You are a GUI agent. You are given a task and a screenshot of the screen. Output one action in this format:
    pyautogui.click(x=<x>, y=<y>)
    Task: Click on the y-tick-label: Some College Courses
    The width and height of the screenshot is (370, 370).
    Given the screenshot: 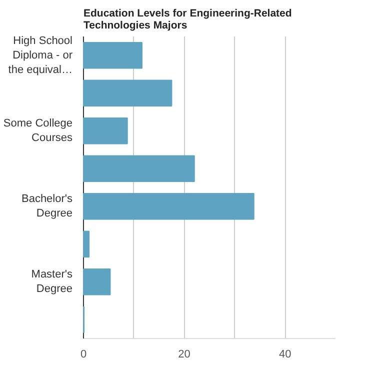 What is the action you would take?
    pyautogui.click(x=38, y=131)
    